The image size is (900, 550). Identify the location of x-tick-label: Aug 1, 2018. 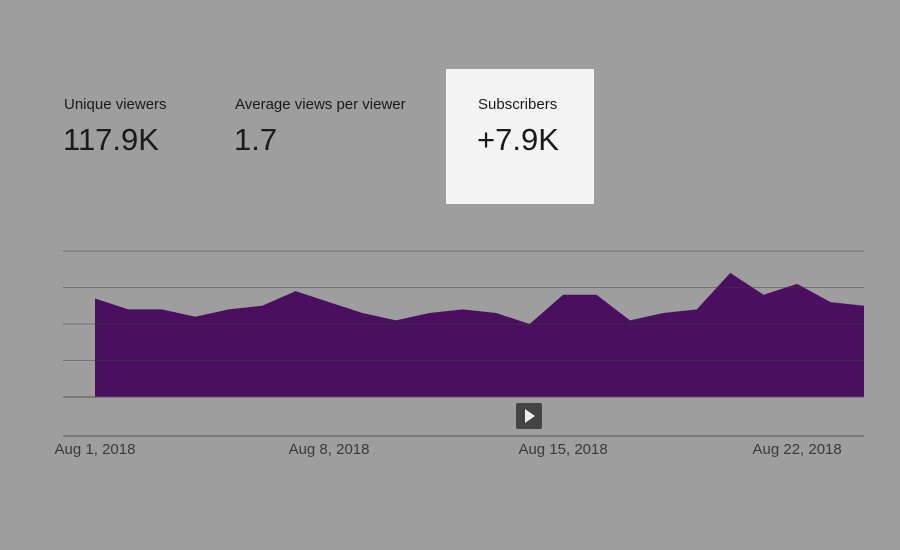
(95, 449).